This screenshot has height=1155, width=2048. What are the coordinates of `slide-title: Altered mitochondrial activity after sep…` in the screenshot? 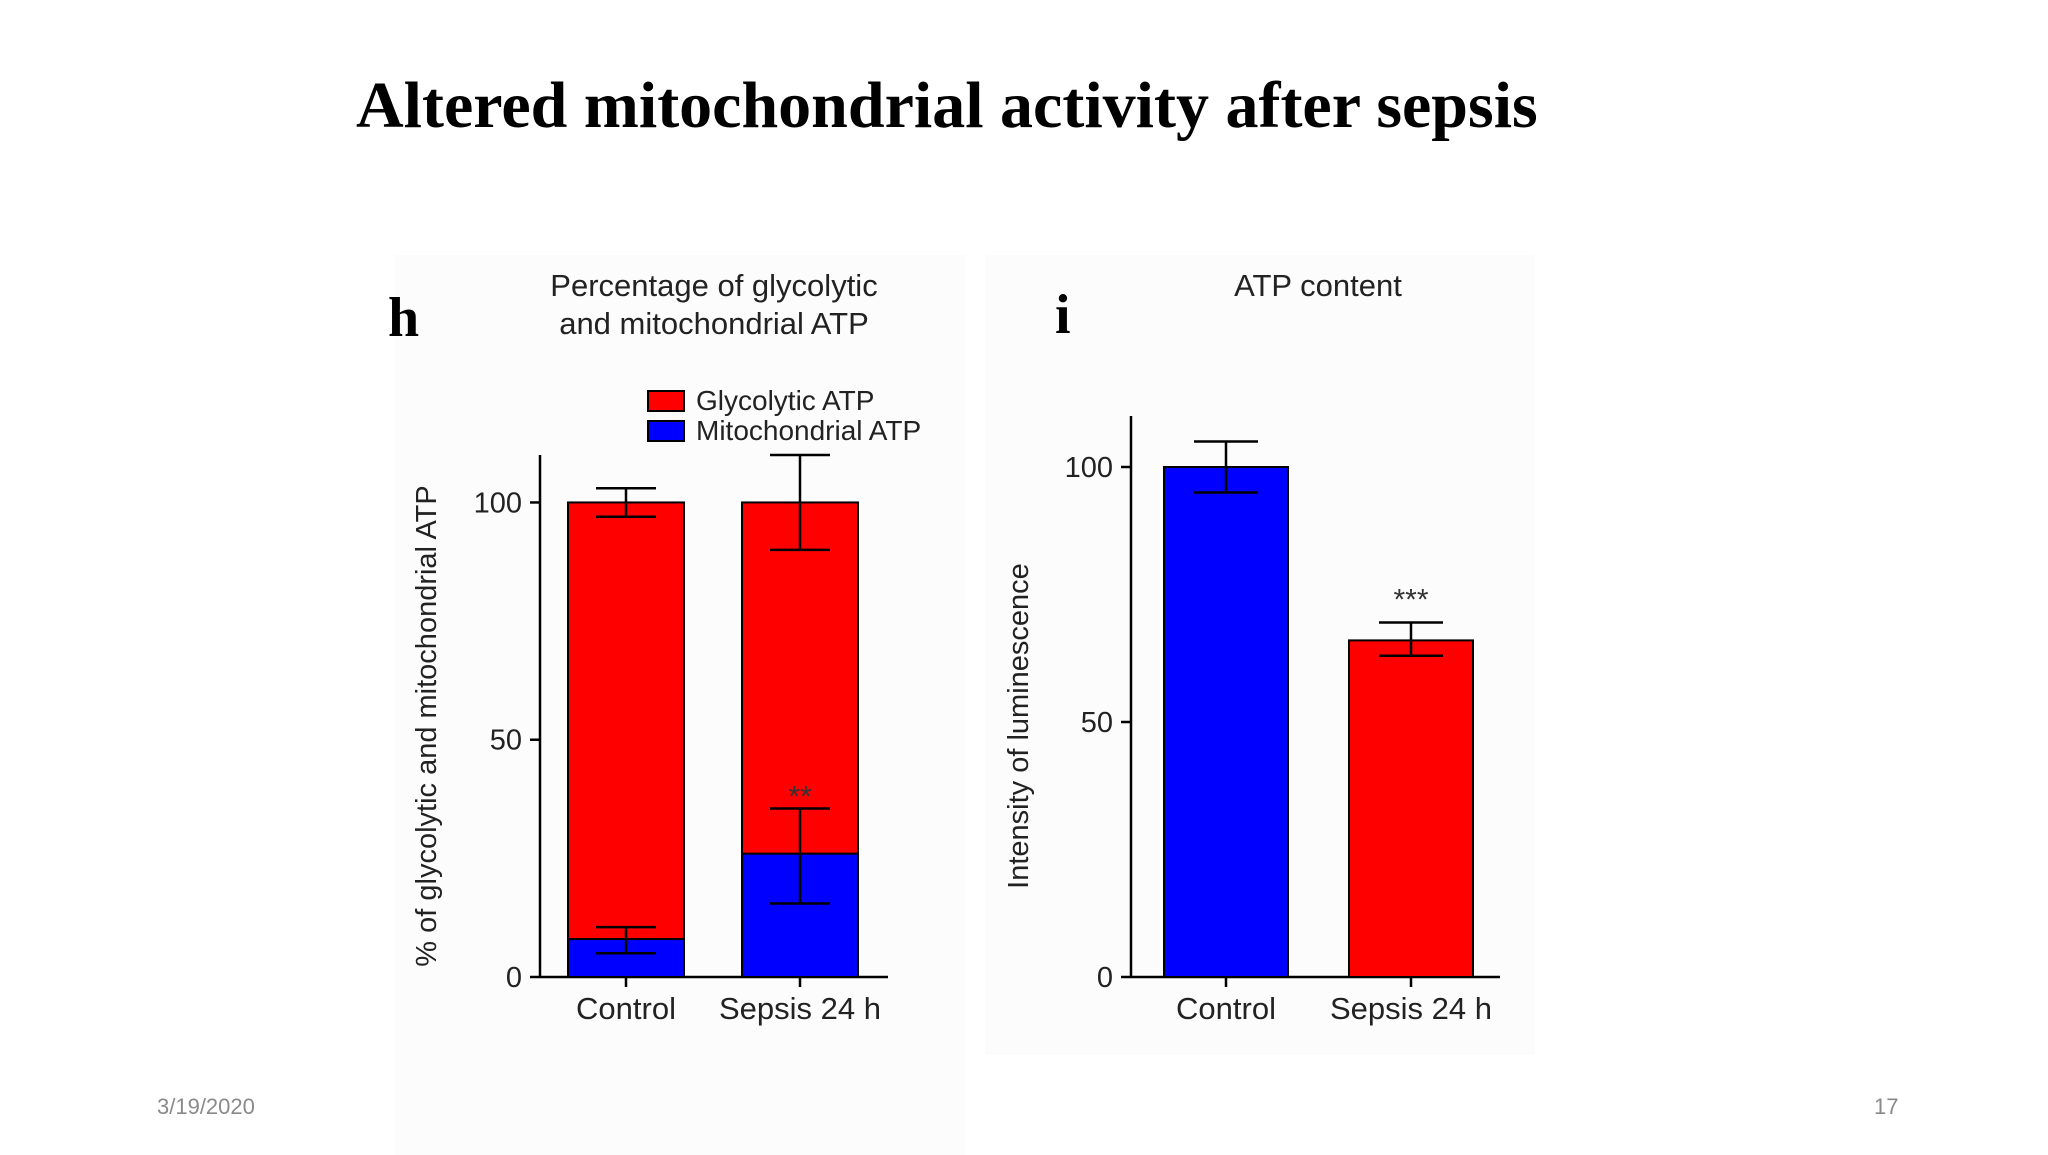 It's located at (947, 105).